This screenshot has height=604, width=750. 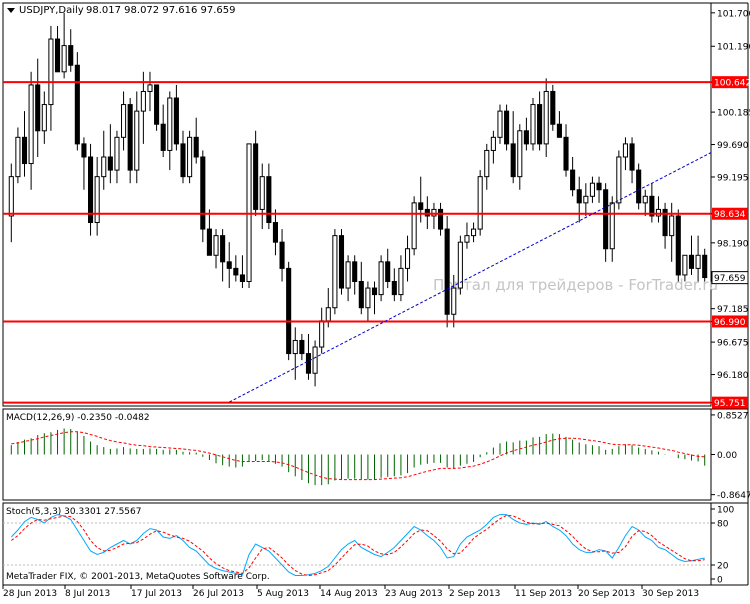 What do you see at coordinates (720, 581) in the screenshot?
I see `stoch-tick-label: 0` at bounding box center [720, 581].